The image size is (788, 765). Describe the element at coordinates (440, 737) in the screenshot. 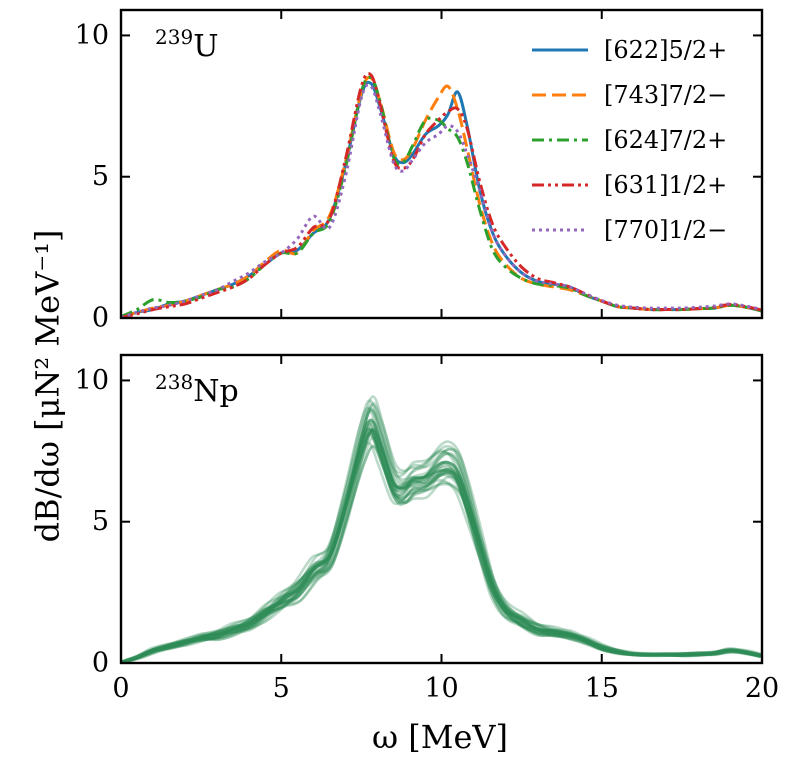

I see `x-axis-label: ω [MeV]` at that location.